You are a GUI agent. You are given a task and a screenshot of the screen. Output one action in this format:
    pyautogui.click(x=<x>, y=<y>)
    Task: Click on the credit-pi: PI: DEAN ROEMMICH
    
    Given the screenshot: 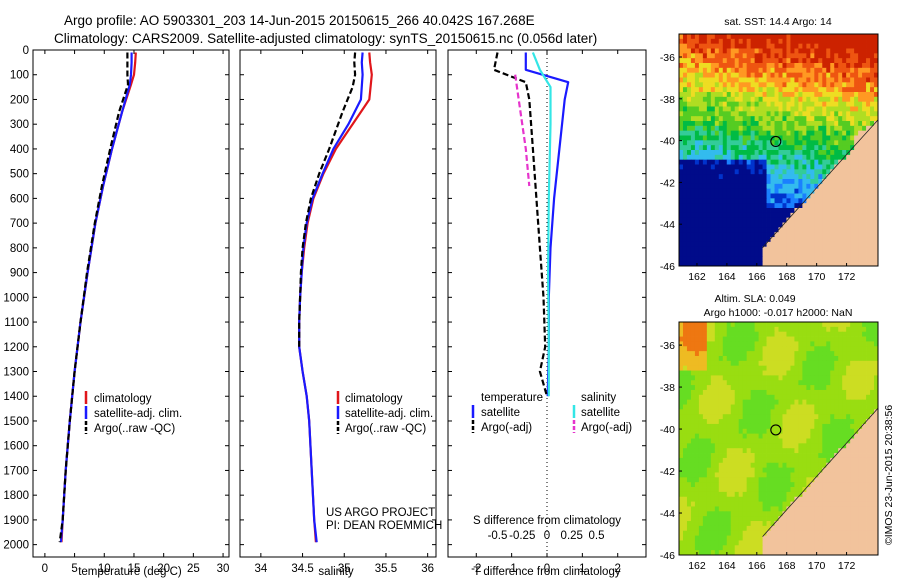 What is the action you would take?
    pyautogui.click(x=384, y=526)
    